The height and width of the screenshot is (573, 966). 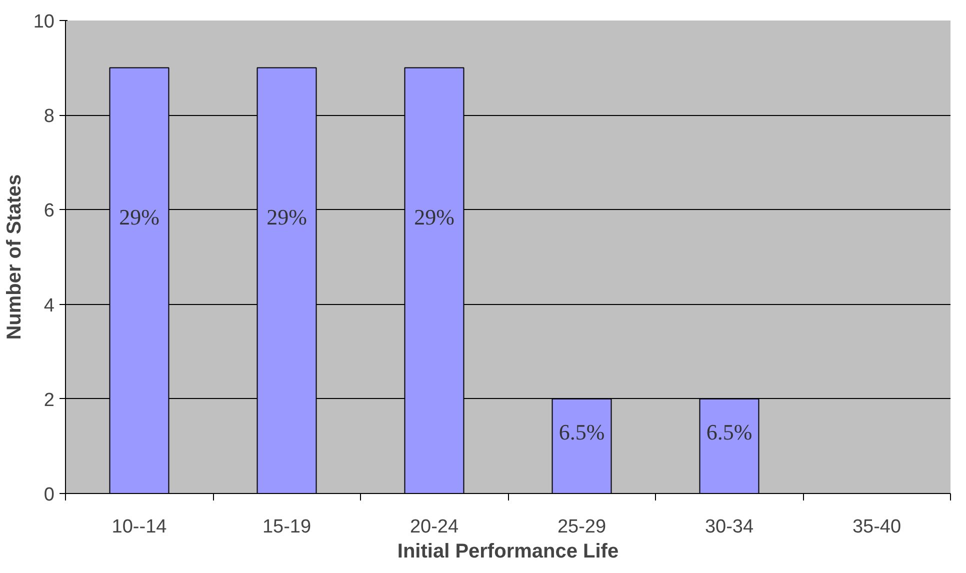 I want to click on y-tick-label: 0, so click(x=49, y=495).